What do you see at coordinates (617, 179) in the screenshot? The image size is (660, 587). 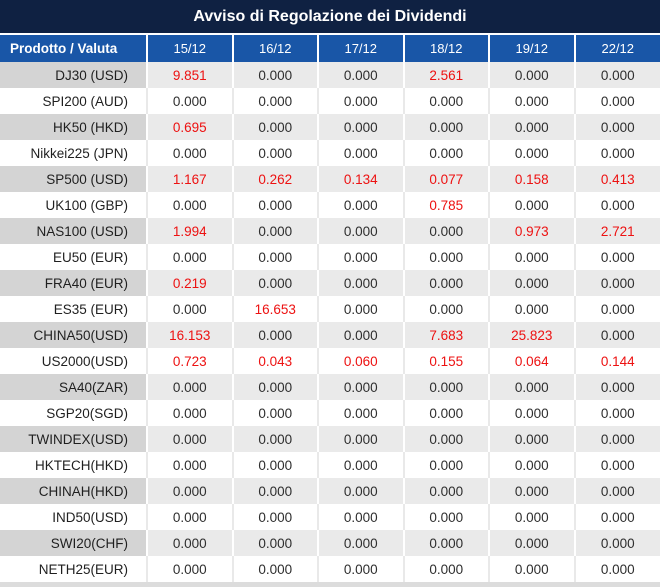 I see `value-cell: 0.413` at bounding box center [617, 179].